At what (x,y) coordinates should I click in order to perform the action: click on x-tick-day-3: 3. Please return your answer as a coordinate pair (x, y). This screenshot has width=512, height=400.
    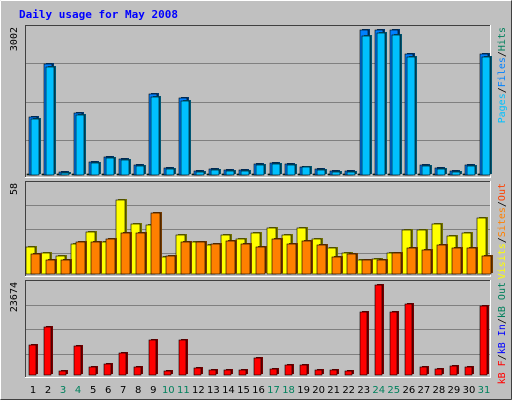
    Looking at the image, I should click on (63, 390).